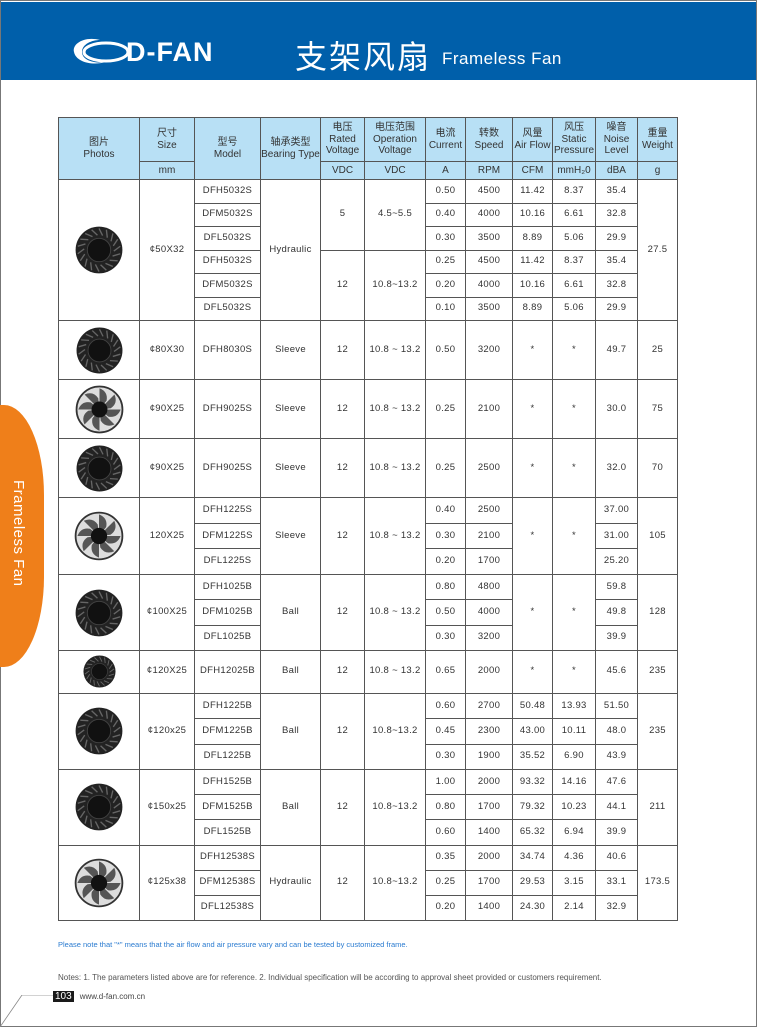 The height and width of the screenshot is (1027, 757). I want to click on header-label-en: Model, so click(227, 154).